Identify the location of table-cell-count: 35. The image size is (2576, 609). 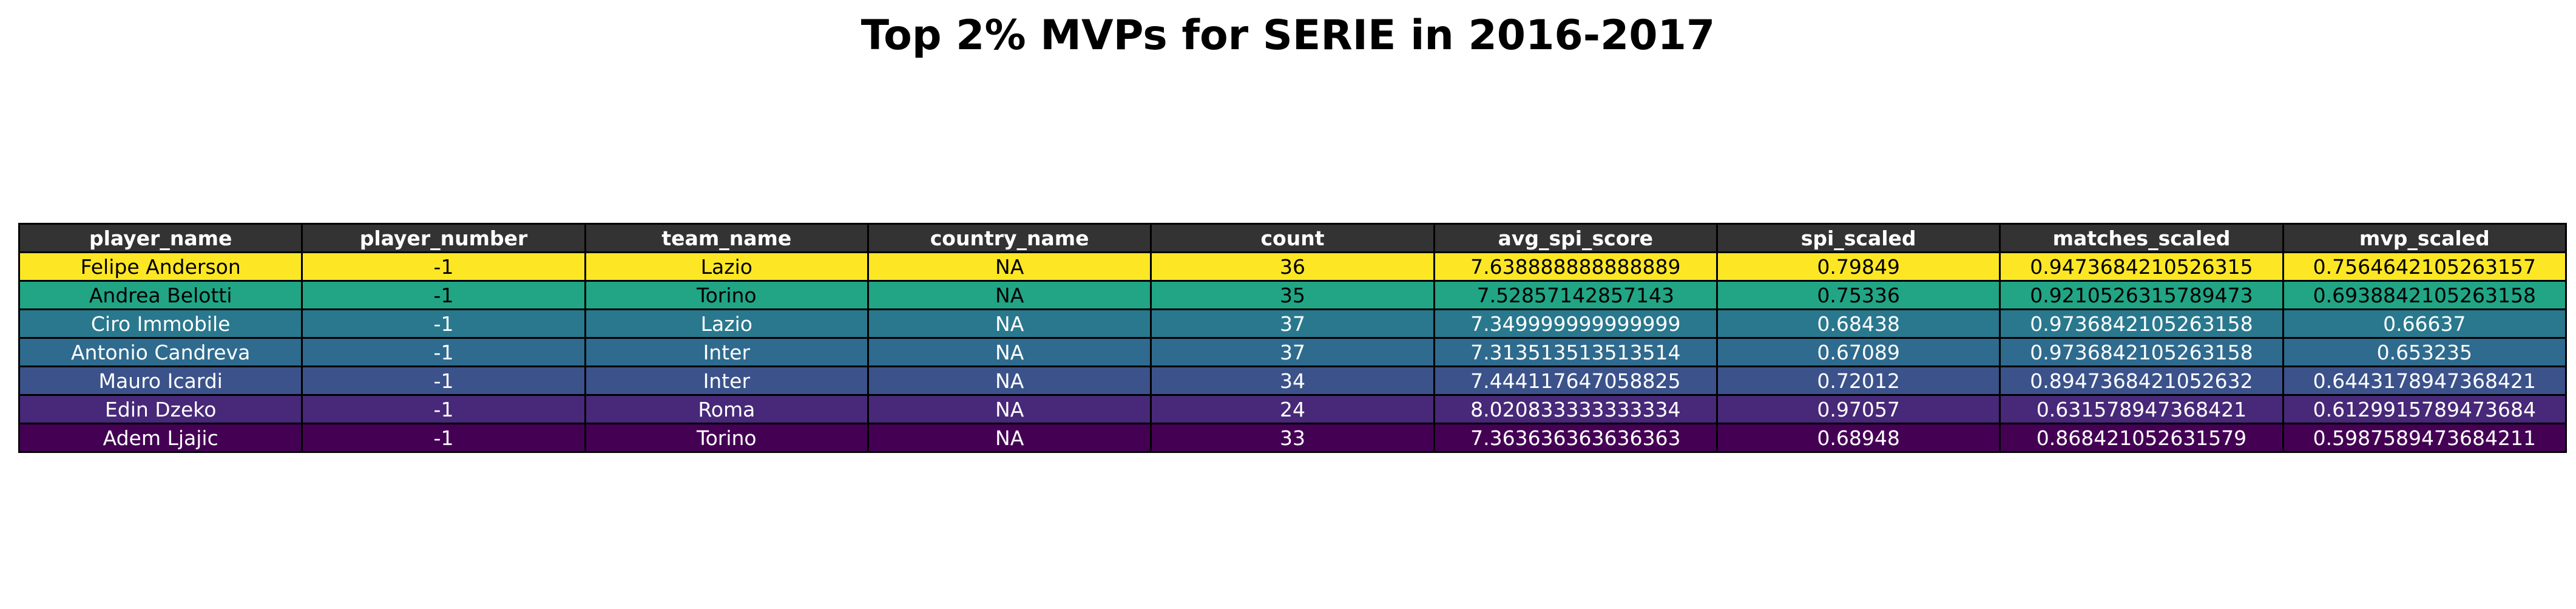
(1292, 295).